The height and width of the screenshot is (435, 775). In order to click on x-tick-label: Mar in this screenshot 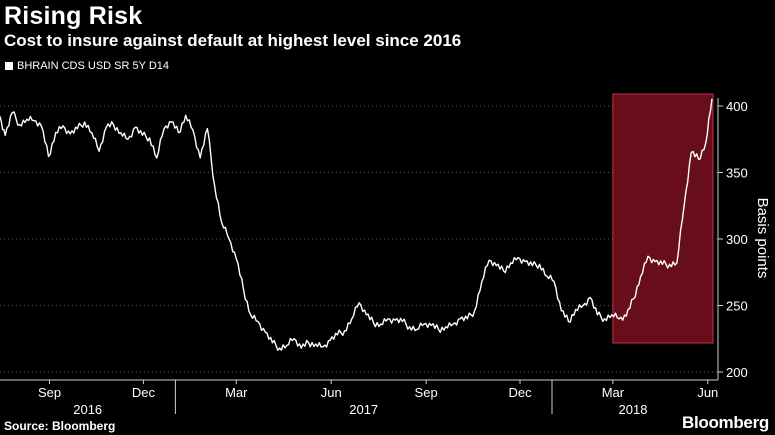, I will do `click(236, 392)`.